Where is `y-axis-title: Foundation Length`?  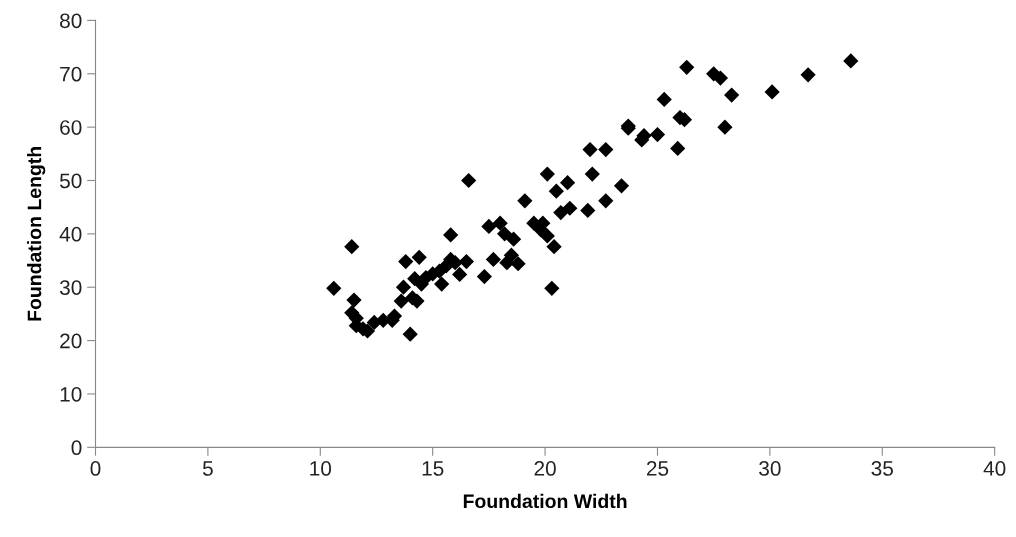 y-axis-title: Foundation Length is located at coordinates (36, 234).